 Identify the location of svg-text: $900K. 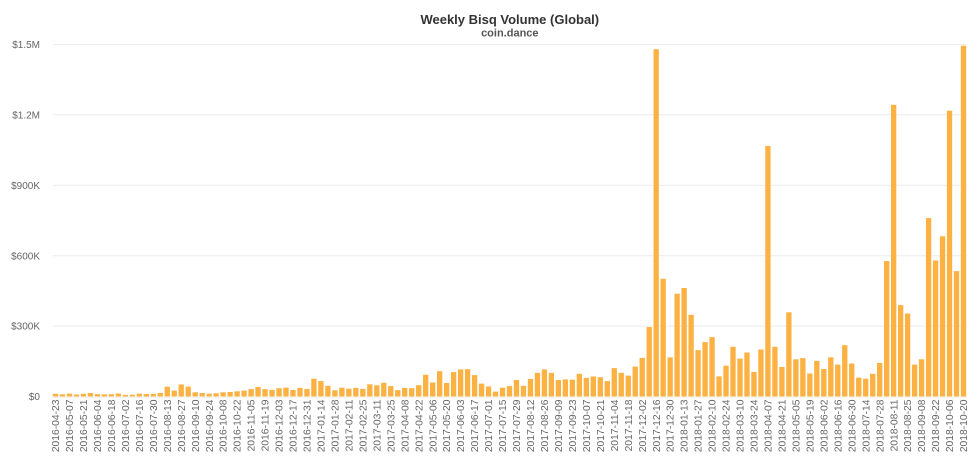
(25, 186).